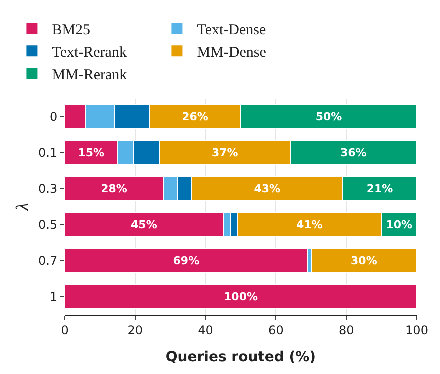 The width and height of the screenshot is (440, 374). I want to click on legend-label: Text-Dense, so click(231, 30).